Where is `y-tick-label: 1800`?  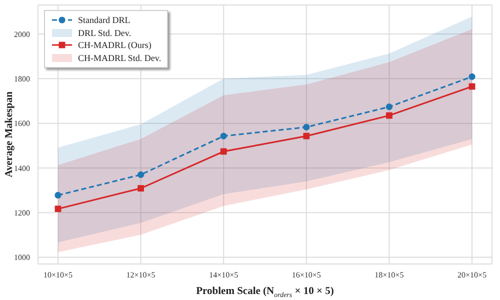 y-tick-label: 1800 is located at coordinates (22, 79).